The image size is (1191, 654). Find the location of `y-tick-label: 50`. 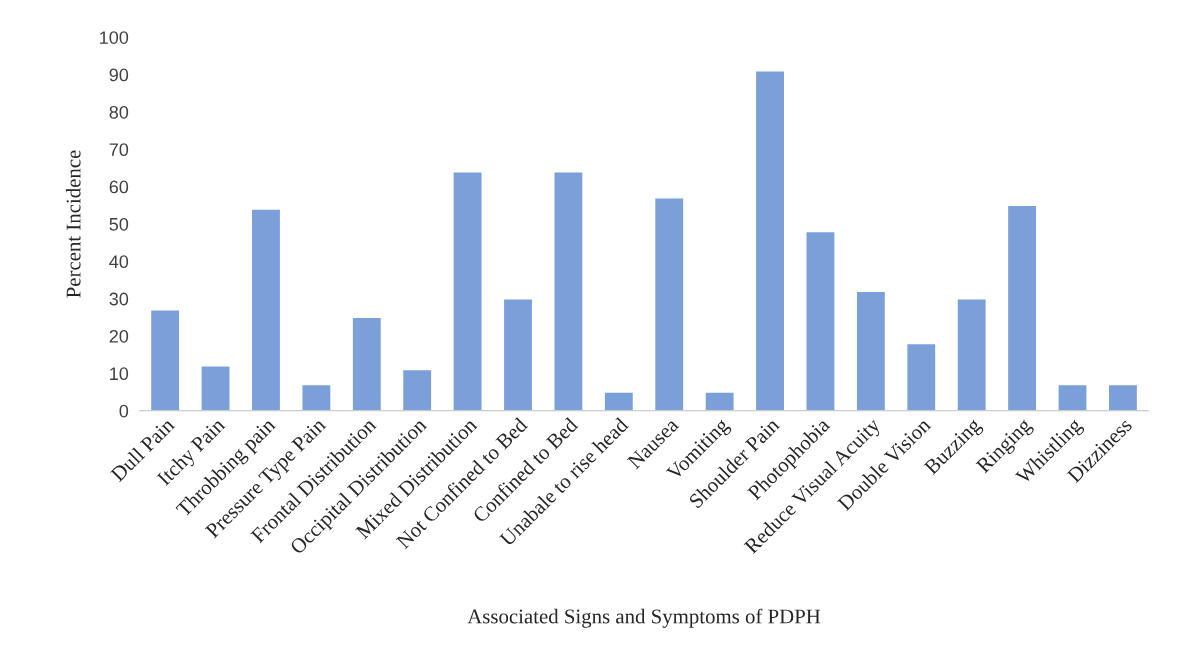

y-tick-label: 50 is located at coordinates (119, 224).